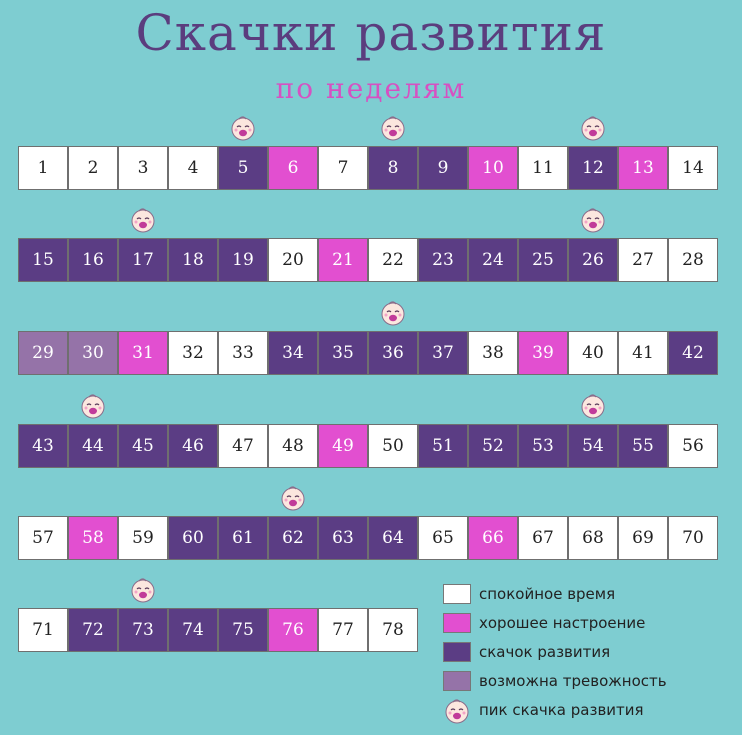 The image size is (742, 735). Describe the element at coordinates (143, 538) in the screenshot. I see `week-cell: 59` at that location.